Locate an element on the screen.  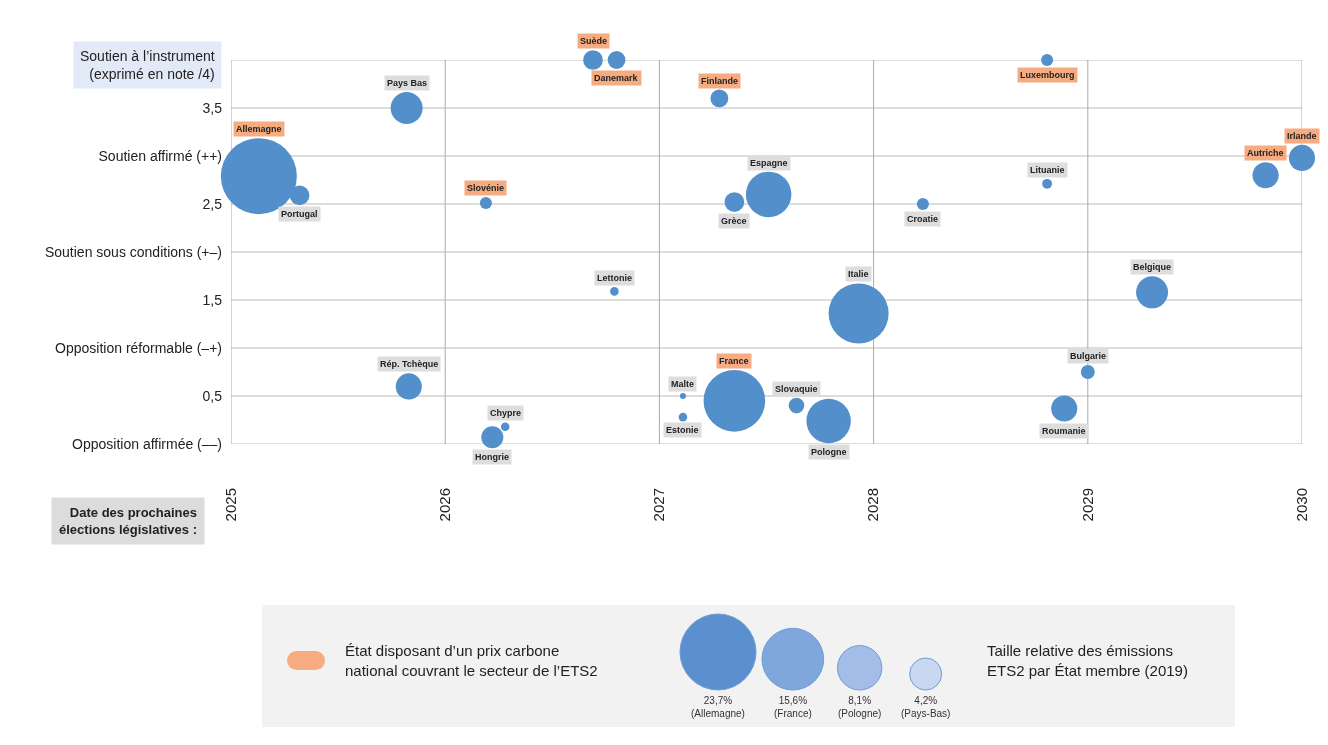
data-label: Bulgarie is located at coordinates (1088, 356).